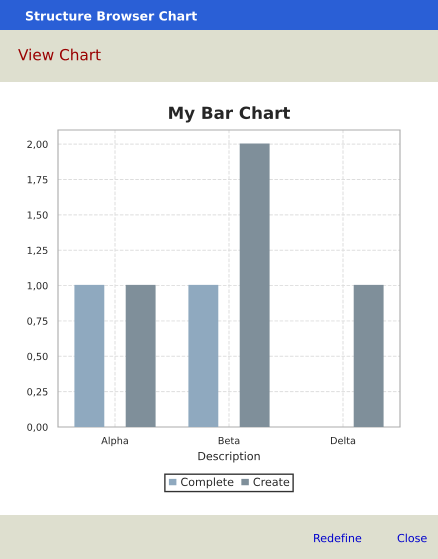  Describe the element at coordinates (38, 286) in the screenshot. I see `y-tick-label: 1,00` at that location.